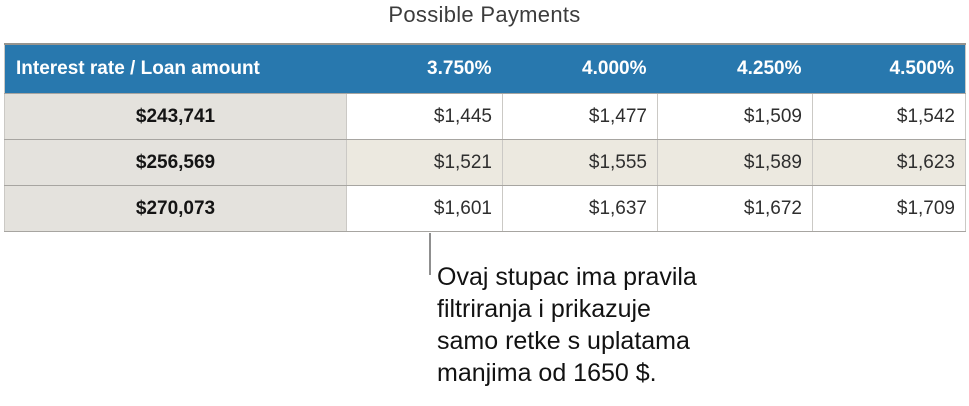 This screenshot has width=969, height=406. What do you see at coordinates (544, 309) in the screenshot?
I see `callout-text-line-2: filtriranja i prikazuje` at bounding box center [544, 309].